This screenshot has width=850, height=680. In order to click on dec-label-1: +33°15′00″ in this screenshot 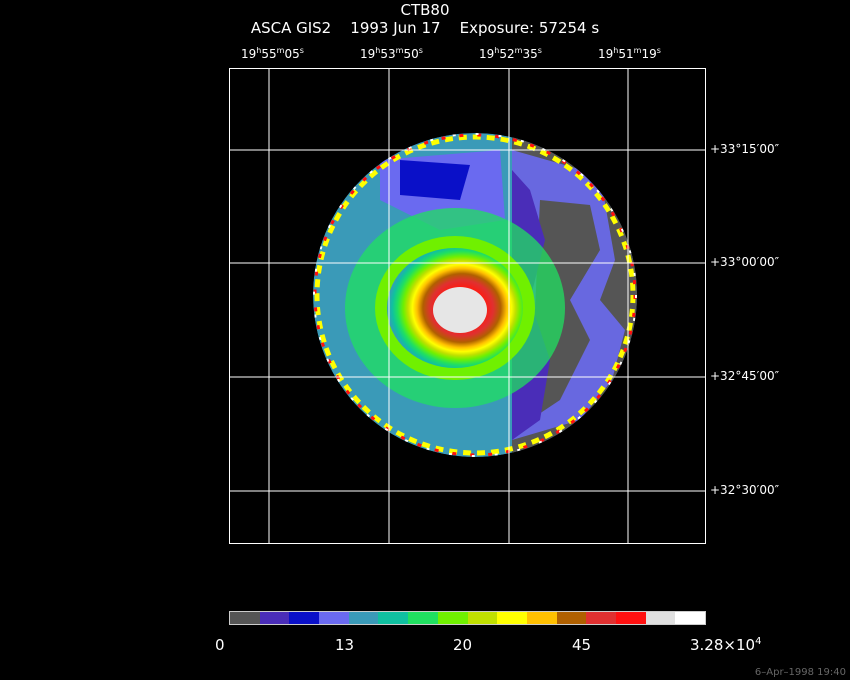, I will do `click(745, 149)`.